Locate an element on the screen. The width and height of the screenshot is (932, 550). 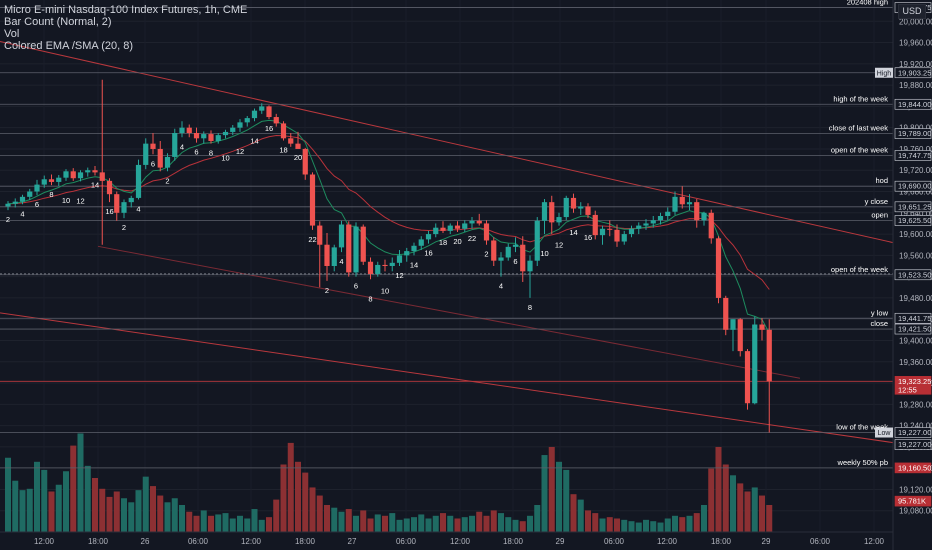
price-marker-text: 19,160.50 is located at coordinates (914, 467).